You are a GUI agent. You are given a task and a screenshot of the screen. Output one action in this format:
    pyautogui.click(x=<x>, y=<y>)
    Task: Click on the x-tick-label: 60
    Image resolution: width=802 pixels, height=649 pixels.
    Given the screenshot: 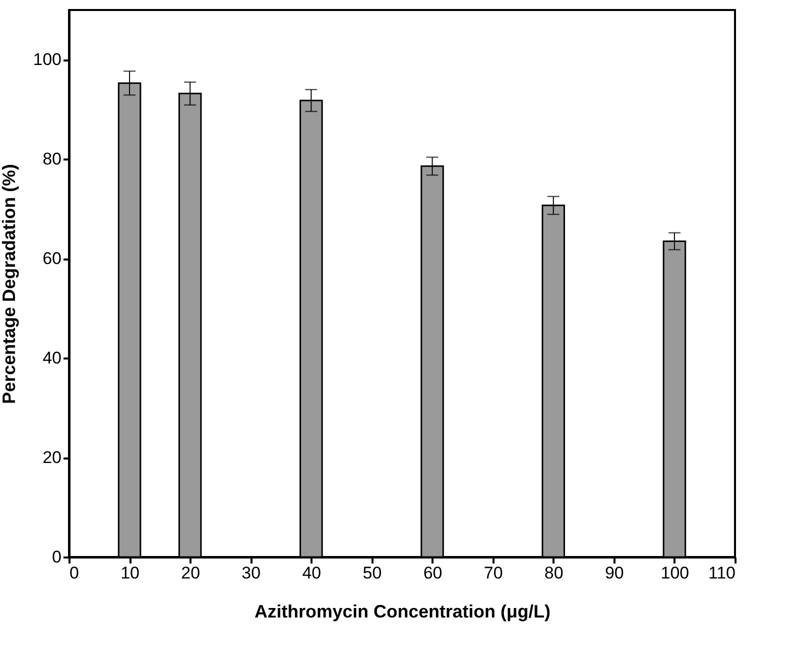 What is the action you would take?
    pyautogui.click(x=432, y=573)
    